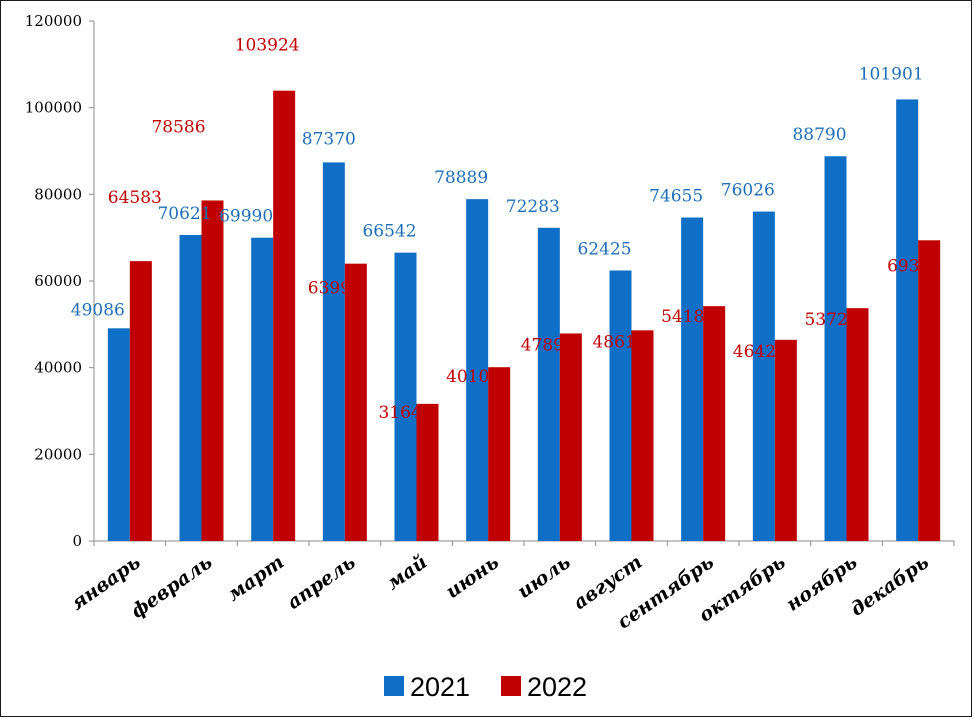 The image size is (974, 719). Describe the element at coordinates (857, 424) in the screenshot. I see `bar-2022-ноябрь` at that location.